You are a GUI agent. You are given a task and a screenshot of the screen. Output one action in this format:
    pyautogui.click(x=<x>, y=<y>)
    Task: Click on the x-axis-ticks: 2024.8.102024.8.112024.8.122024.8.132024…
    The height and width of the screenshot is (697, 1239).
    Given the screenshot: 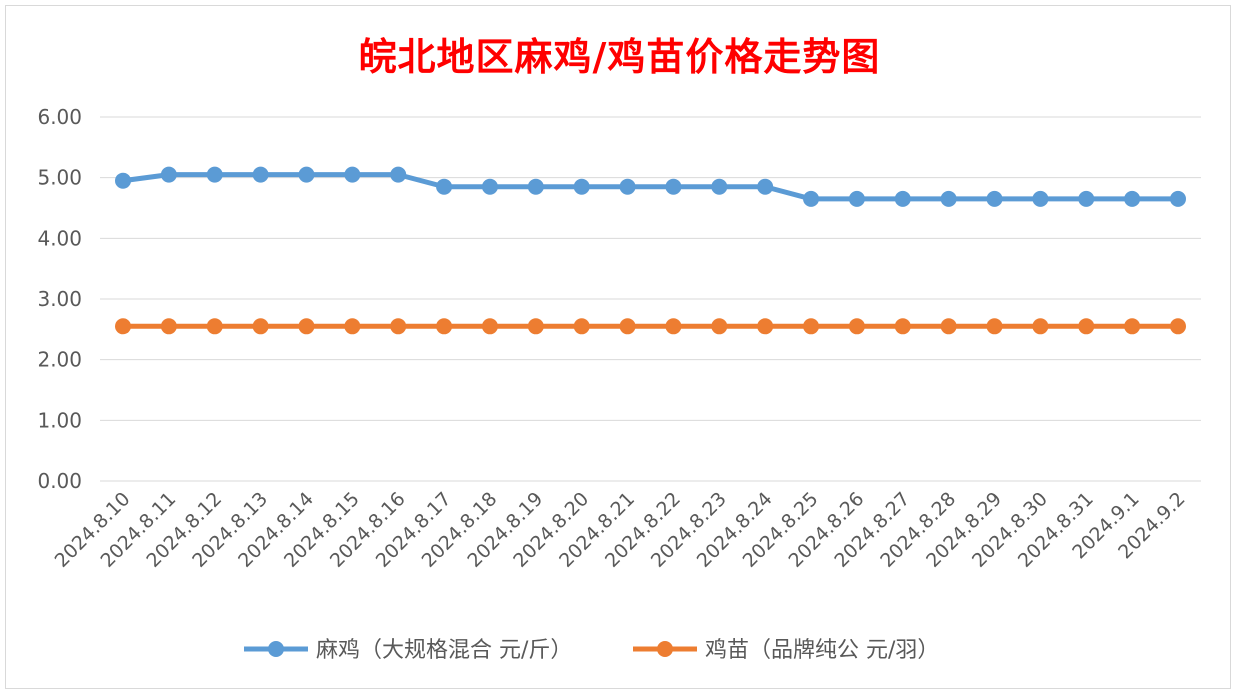 What is the action you would take?
    pyautogui.click(x=620, y=530)
    